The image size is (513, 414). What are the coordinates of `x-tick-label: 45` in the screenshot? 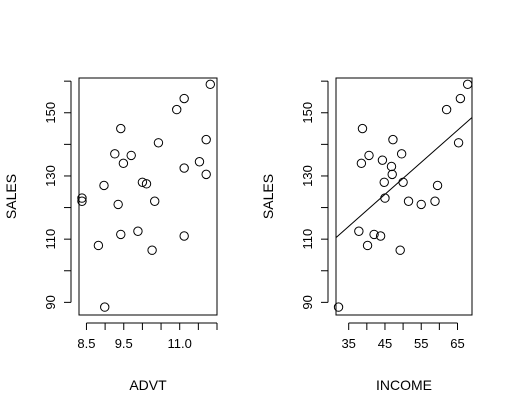 It's located at (385, 343).